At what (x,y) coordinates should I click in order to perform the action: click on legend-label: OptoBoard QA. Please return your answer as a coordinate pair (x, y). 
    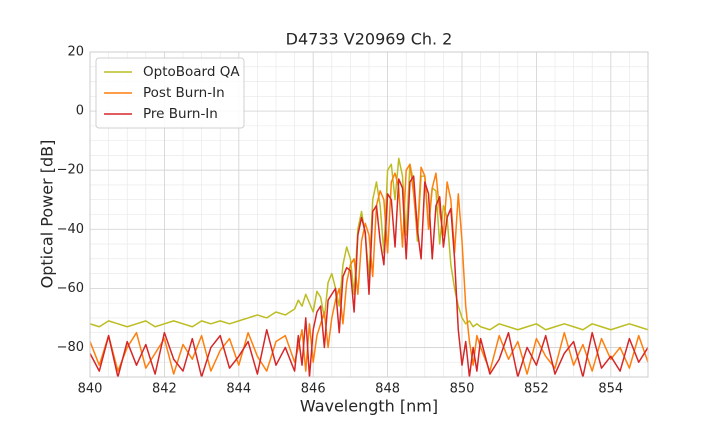
    Looking at the image, I should click on (191, 72).